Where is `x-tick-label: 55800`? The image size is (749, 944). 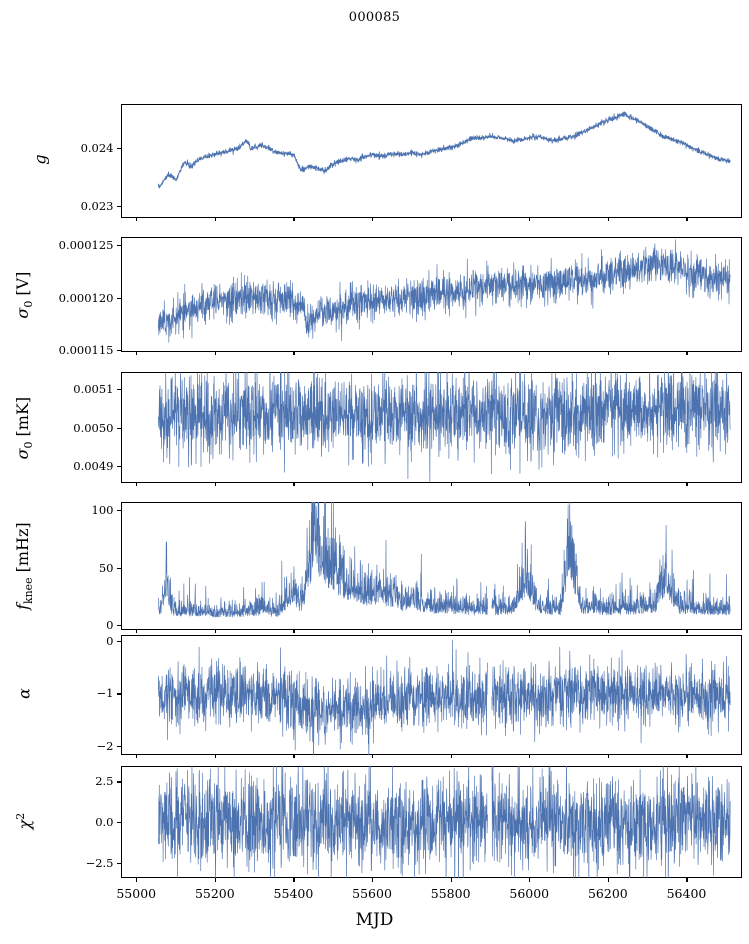
x-tick-label: 55800 is located at coordinates (450, 893).